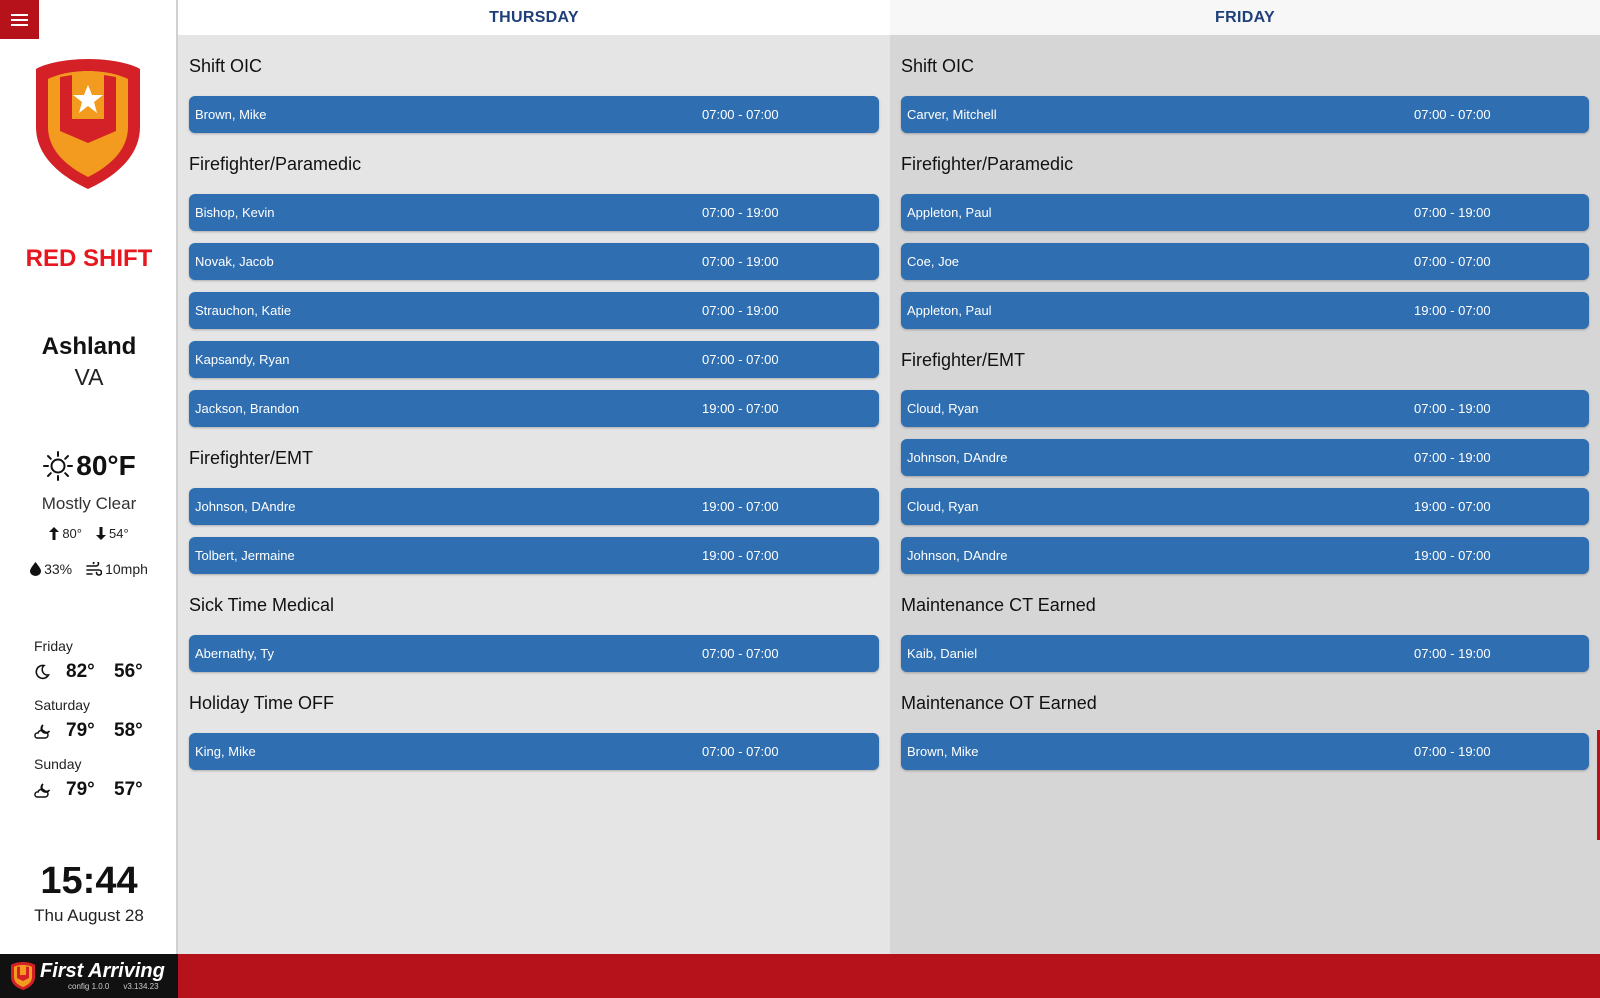 The height and width of the screenshot is (998, 1600). Describe the element at coordinates (534, 261) in the screenshot. I see `shift-entry: Novak, Jacob 07:00 - 19:00` at that location.